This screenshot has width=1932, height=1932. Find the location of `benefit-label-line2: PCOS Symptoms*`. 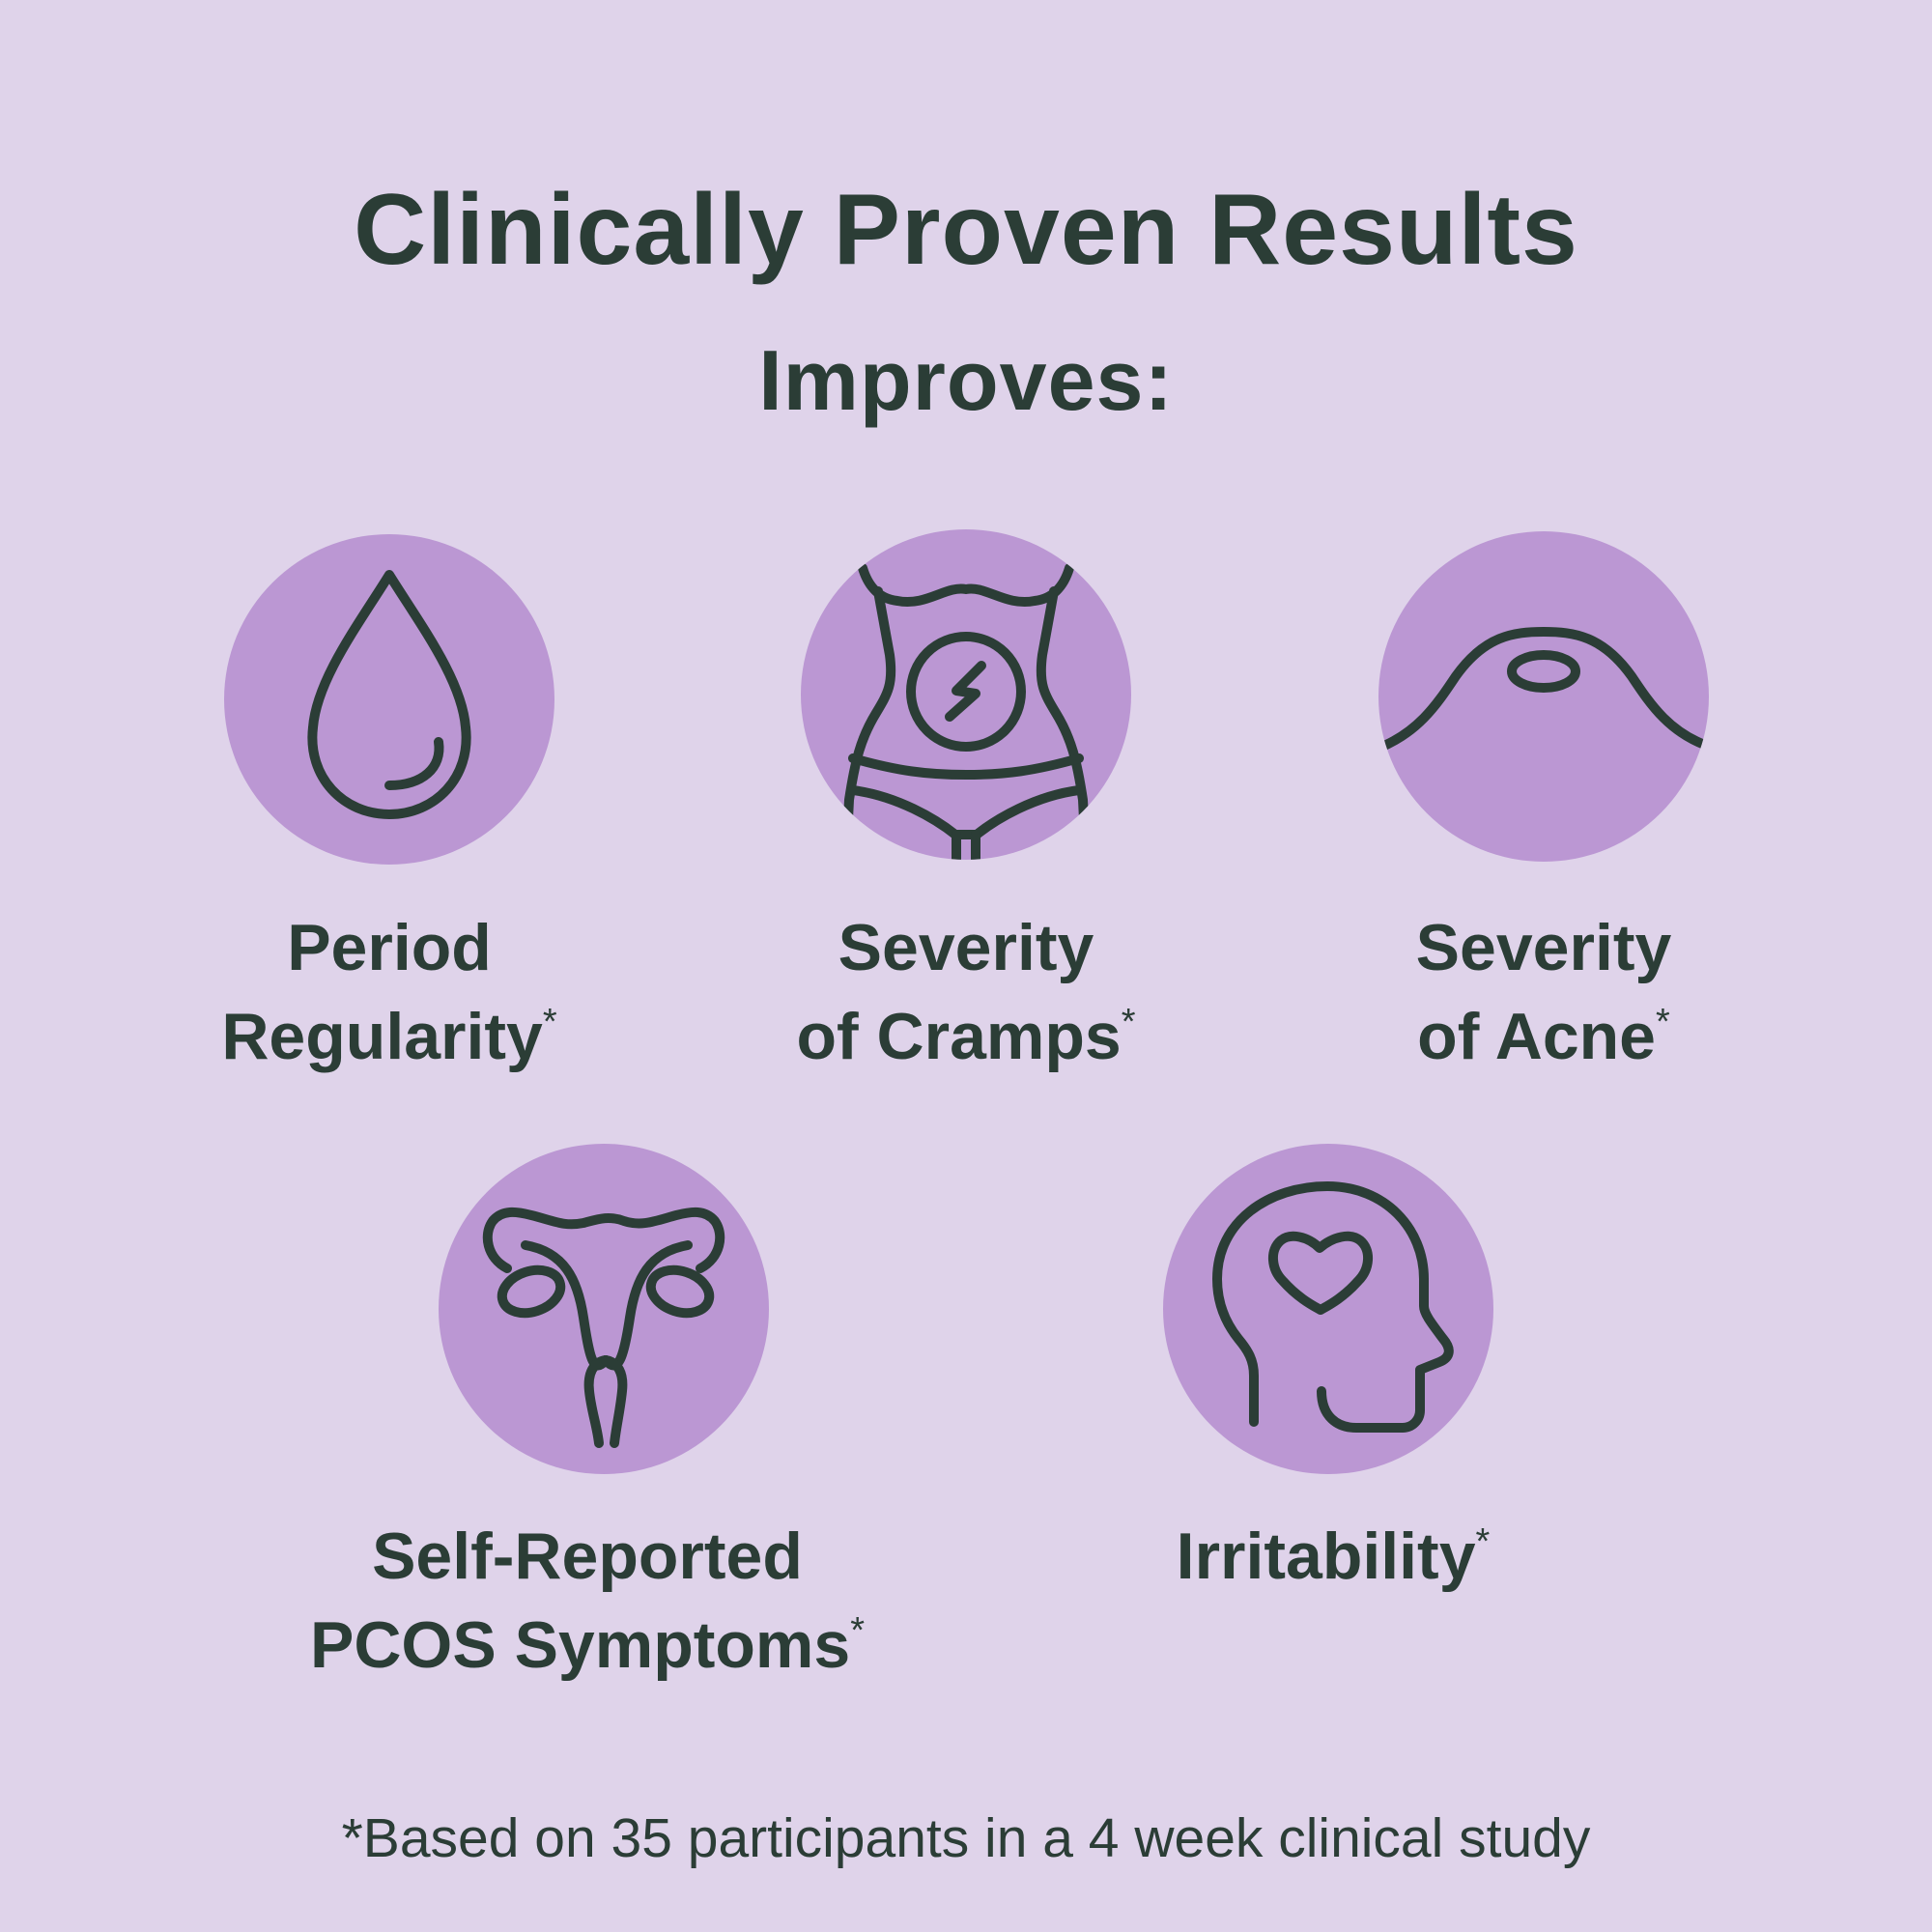

benefit-label-line2: PCOS Symptoms* is located at coordinates (587, 1645).